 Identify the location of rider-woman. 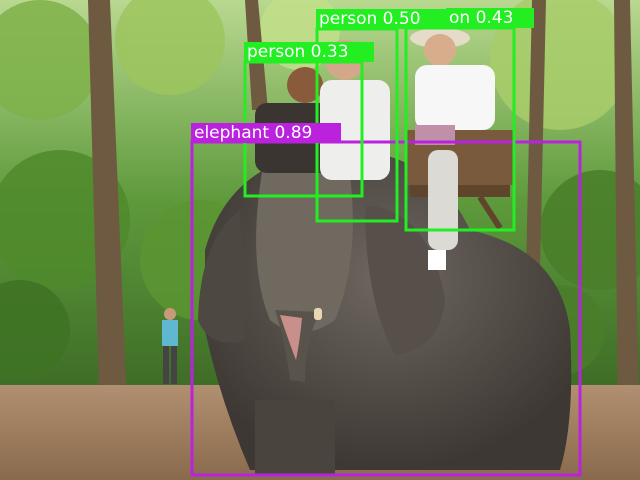
(452, 149).